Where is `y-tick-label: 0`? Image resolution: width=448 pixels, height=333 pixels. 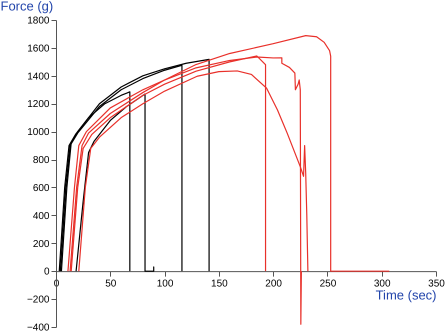
y-tick-label: 0 is located at coordinates (47, 272).